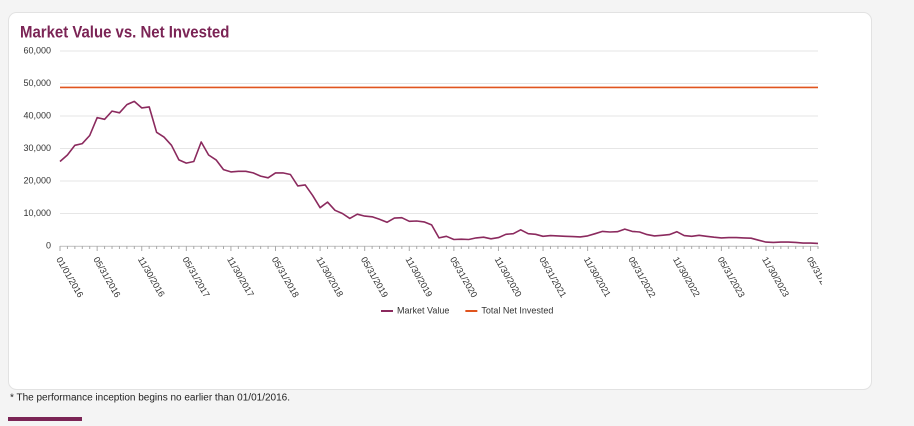 This screenshot has height=426, width=914. Describe the element at coordinates (37, 83) in the screenshot. I see `y-tick-label: 50,000` at that location.